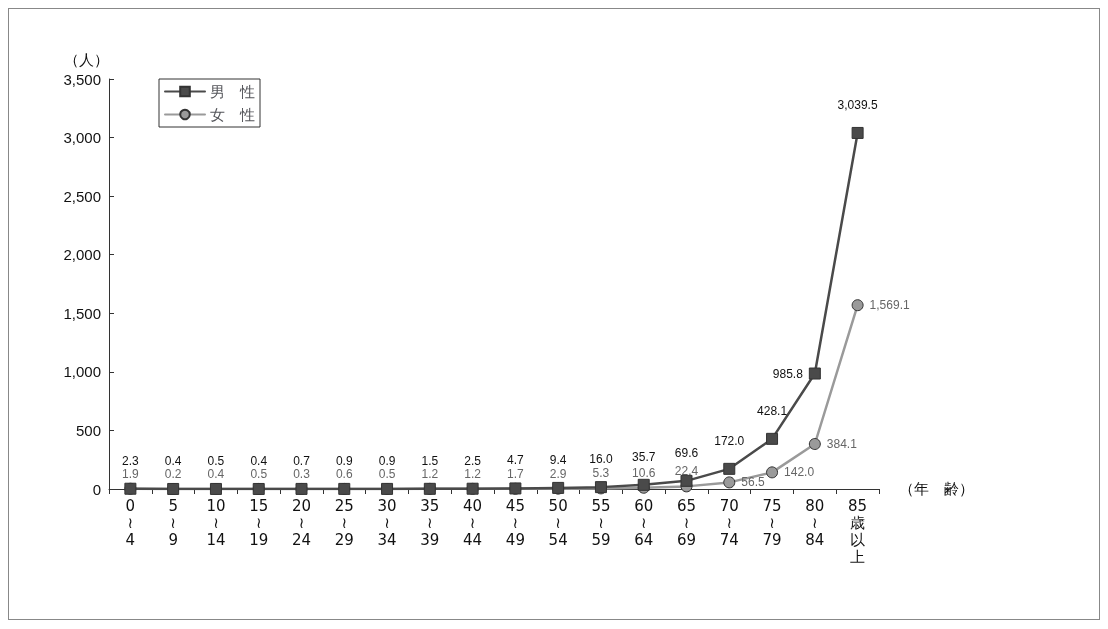 This screenshot has width=1108, height=629. Describe the element at coordinates (799, 472) in the screenshot. I see `data-label: 142.0` at that location.